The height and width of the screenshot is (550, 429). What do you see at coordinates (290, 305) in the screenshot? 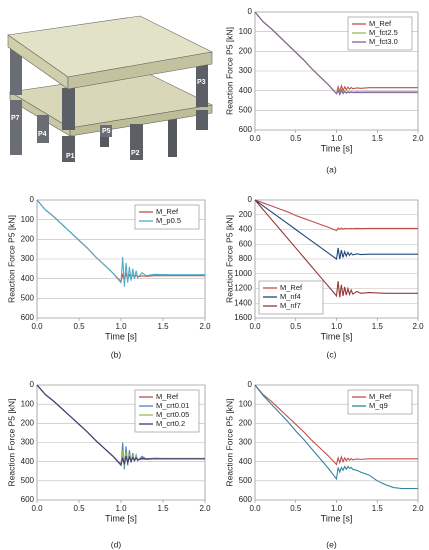
I see `legend-label: M_nf7` at bounding box center [290, 305].